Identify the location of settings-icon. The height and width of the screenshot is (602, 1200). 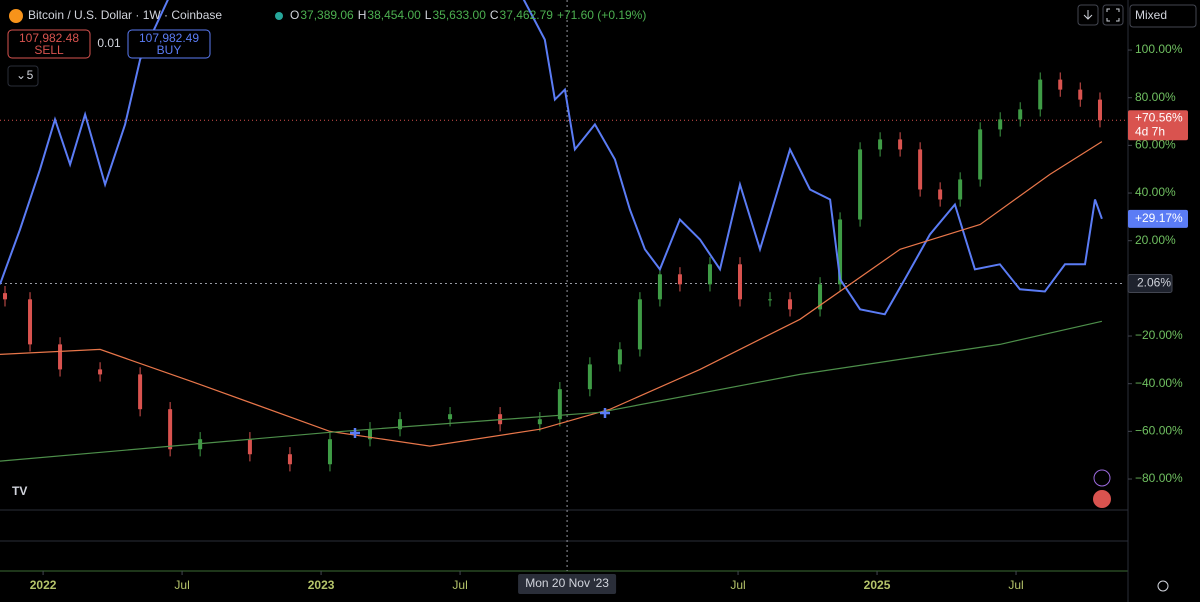
(1163, 586).